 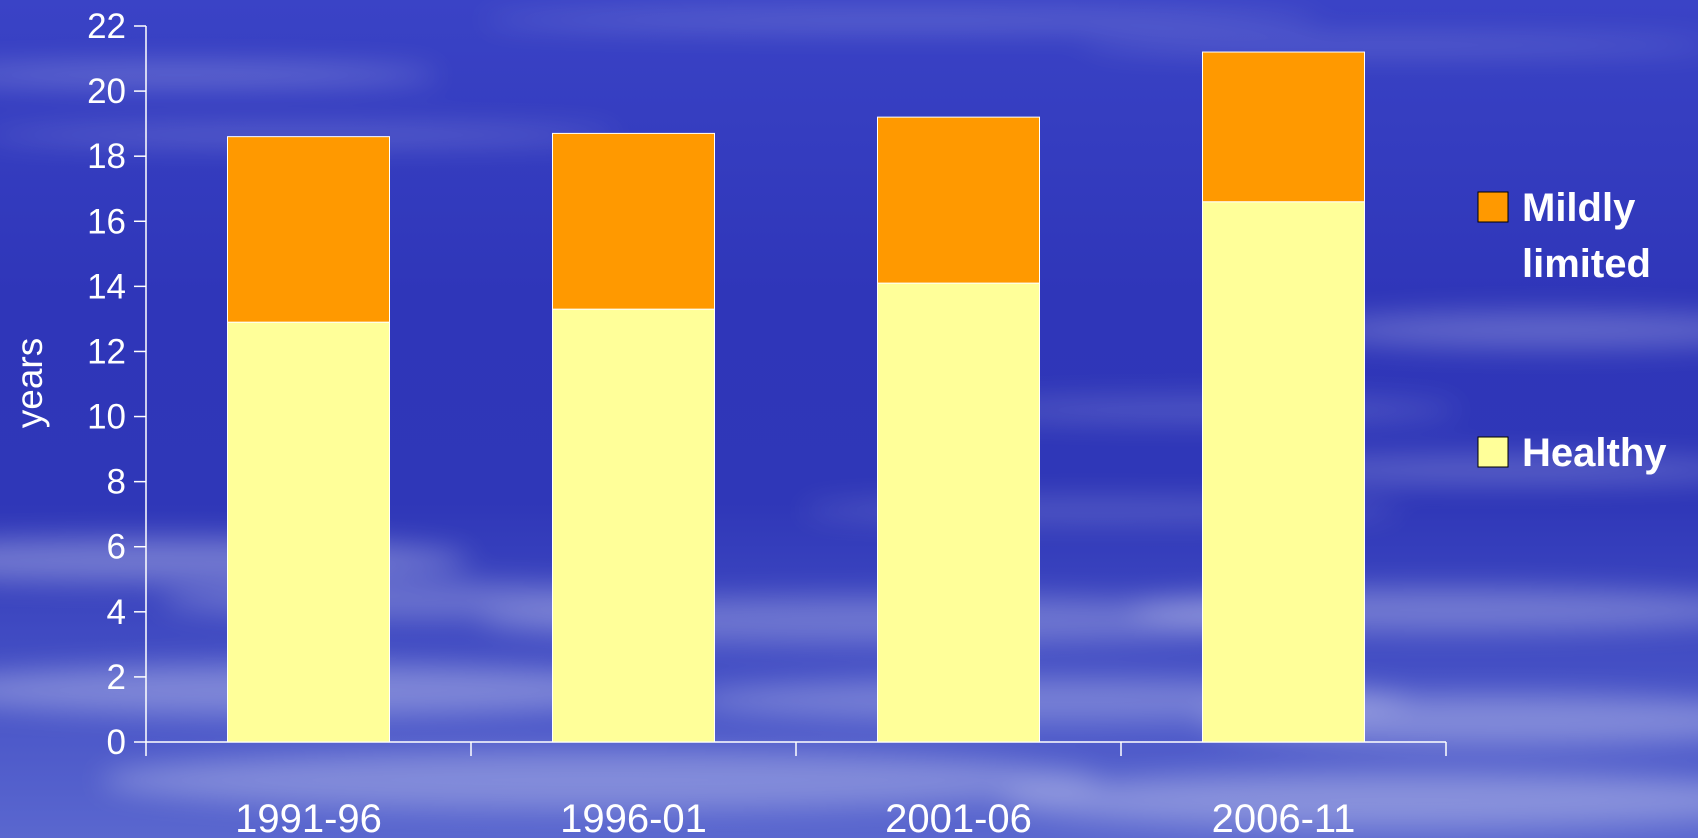 What do you see at coordinates (1579, 208) in the screenshot?
I see `legend-label: Mildly` at bounding box center [1579, 208].